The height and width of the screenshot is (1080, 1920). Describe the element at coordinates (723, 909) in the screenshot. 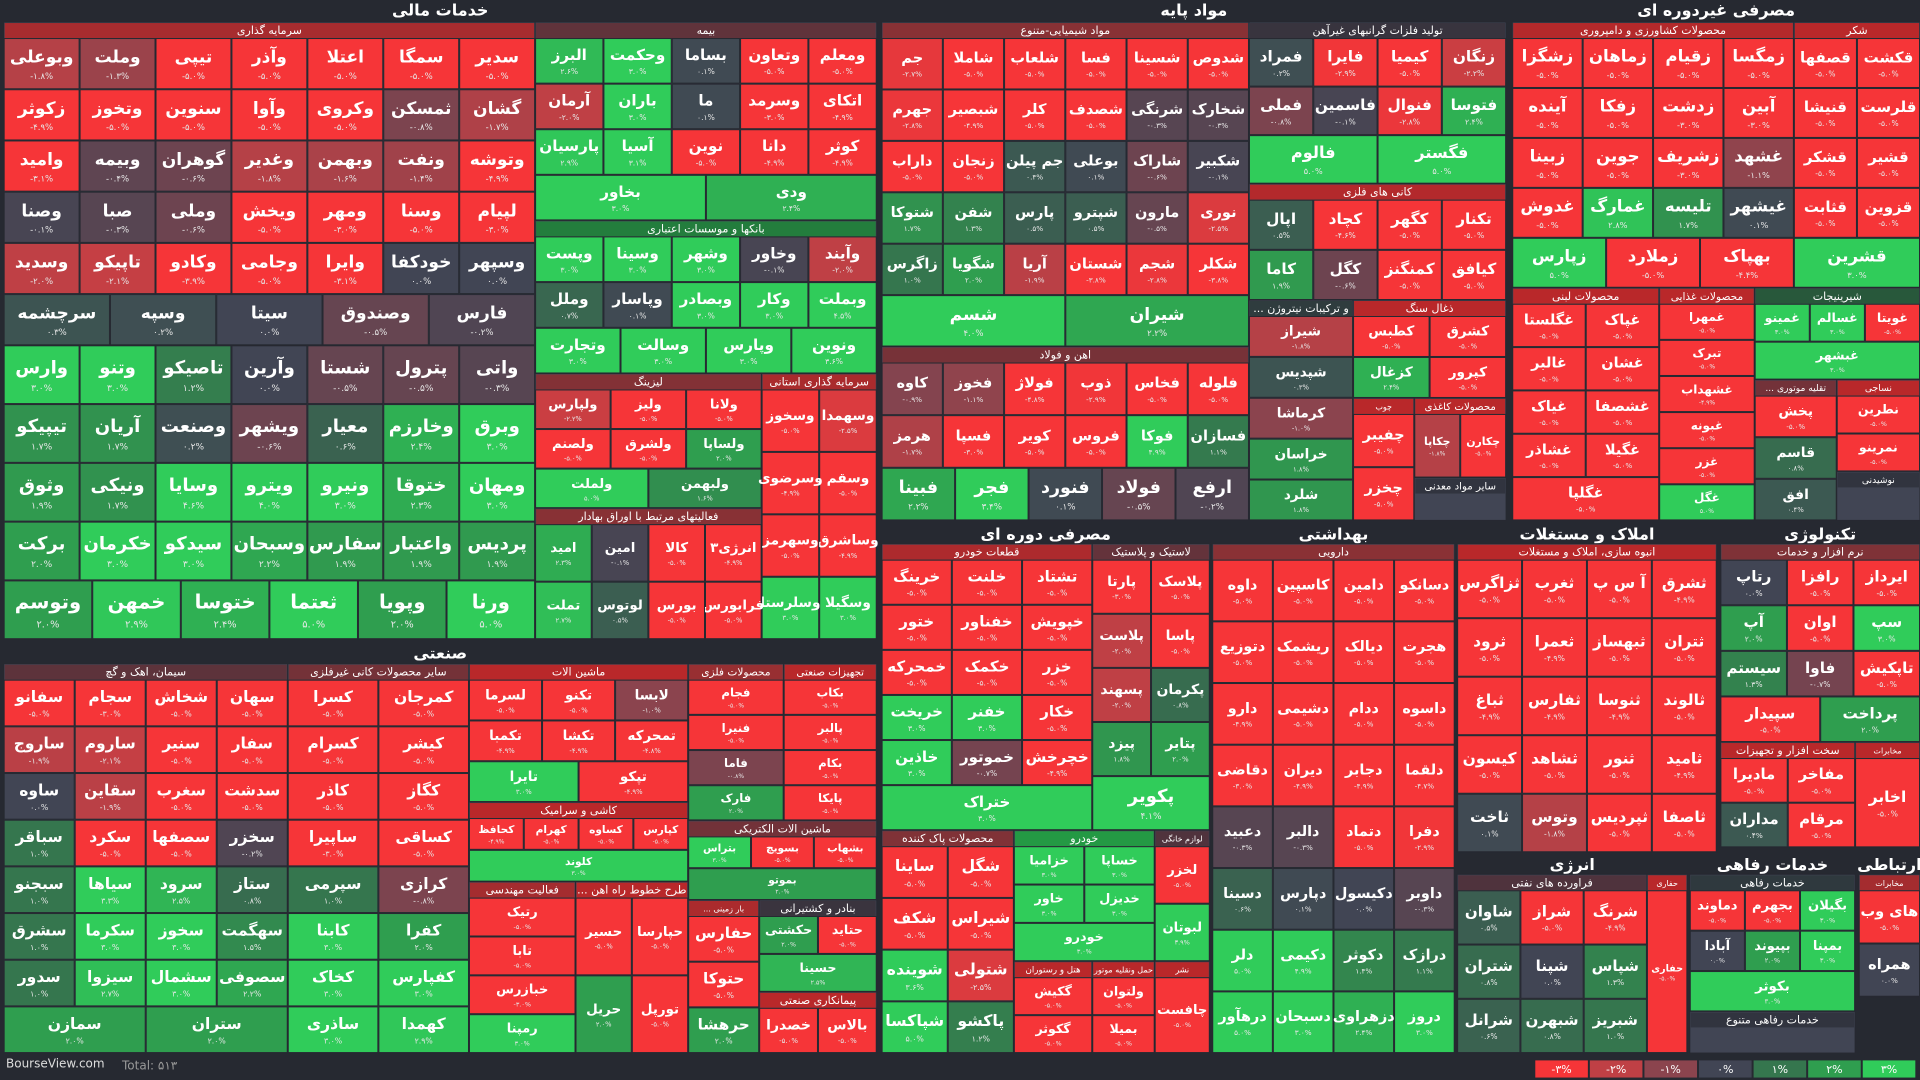

I see `group-title: ... بار زمینی` at that location.